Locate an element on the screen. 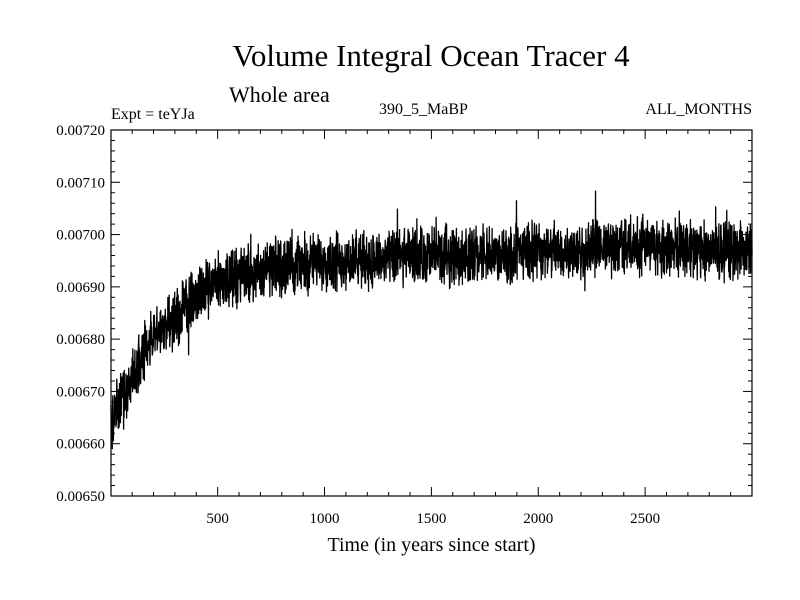  y-tick-label: 0.00720 is located at coordinates (80, 131).